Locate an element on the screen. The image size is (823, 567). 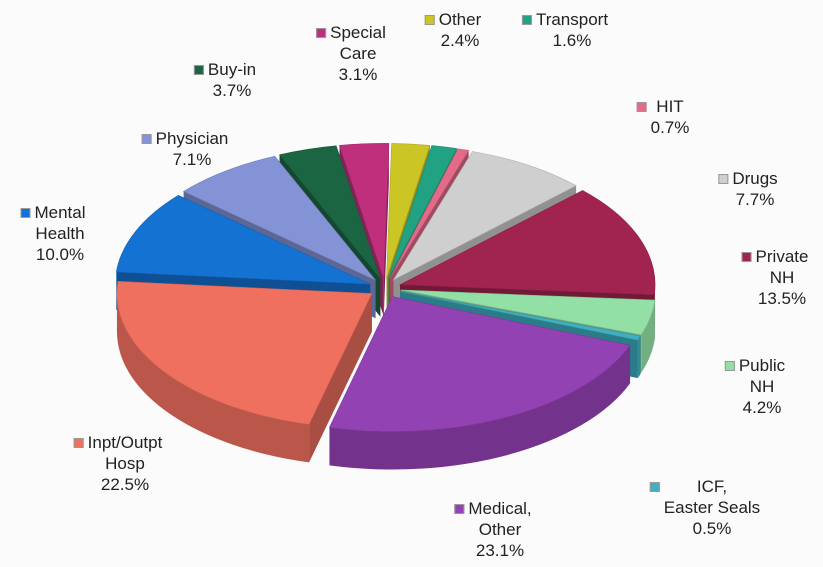
value-label: 23.1% is located at coordinates (500, 550).